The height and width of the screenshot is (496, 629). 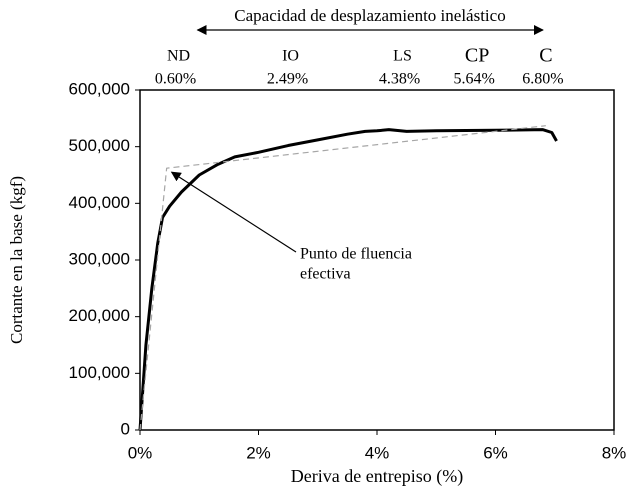 What do you see at coordinates (474, 79) in the screenshot?
I see `level-value: 5.64%` at bounding box center [474, 79].